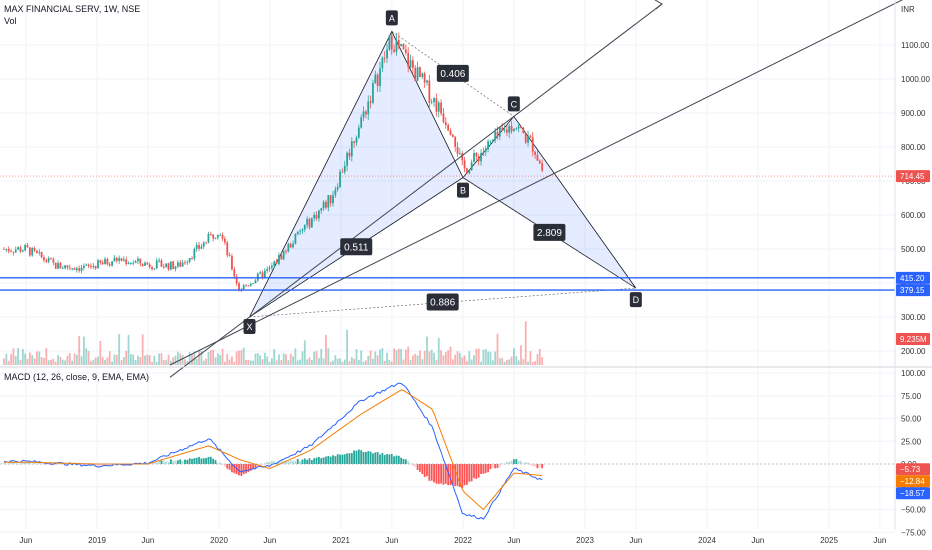  I want to click on macd-tag-text: −12.84, so click(912, 481).